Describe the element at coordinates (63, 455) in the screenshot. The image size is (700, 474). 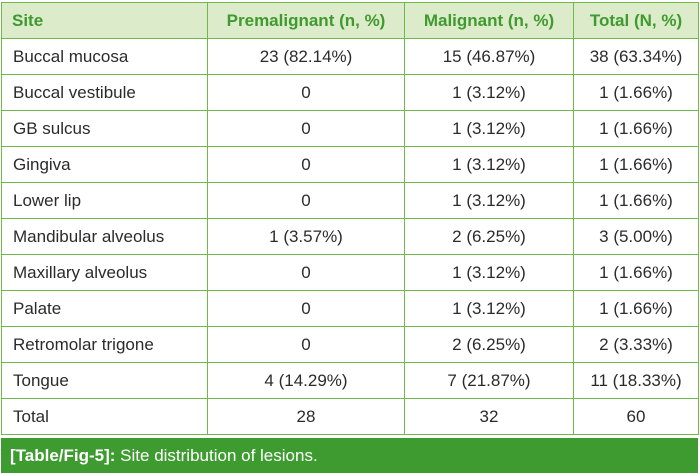
I see `caption-label: [Table/Fig-5]:` at that location.